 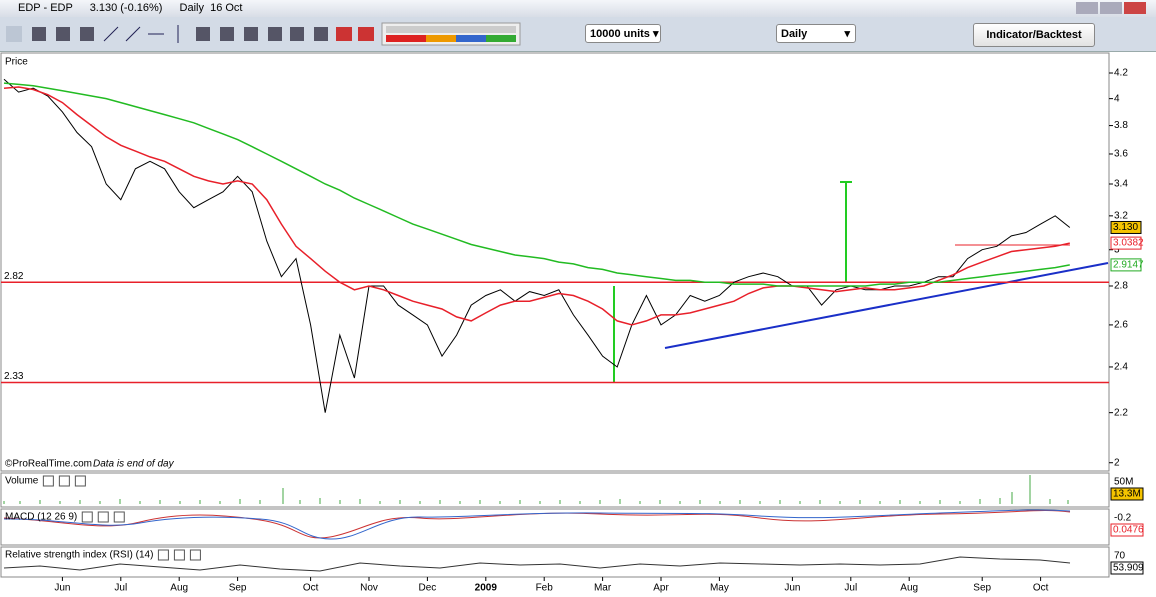 I want to click on y-tick-label: 2.6, so click(x=1121, y=325).